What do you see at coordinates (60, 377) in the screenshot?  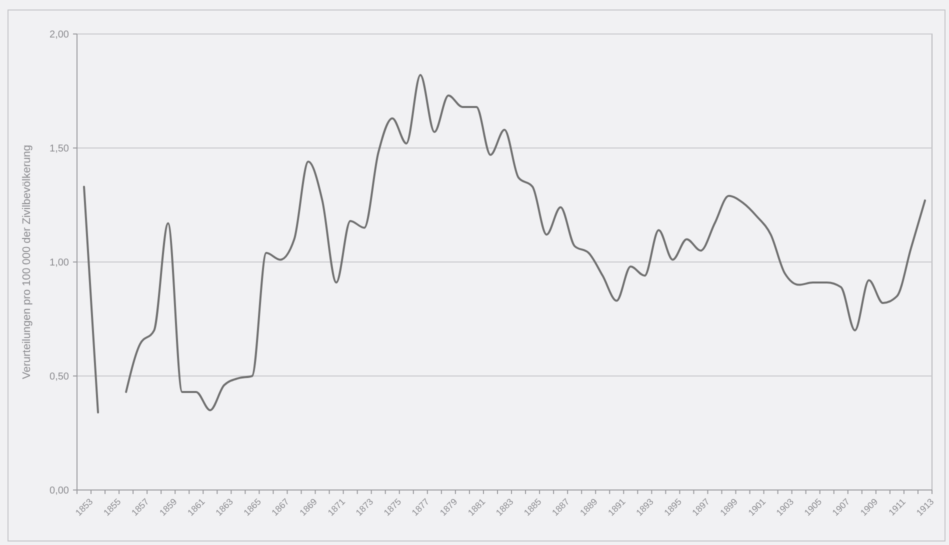 I see `y-tick-label: 0,50` at bounding box center [60, 377].